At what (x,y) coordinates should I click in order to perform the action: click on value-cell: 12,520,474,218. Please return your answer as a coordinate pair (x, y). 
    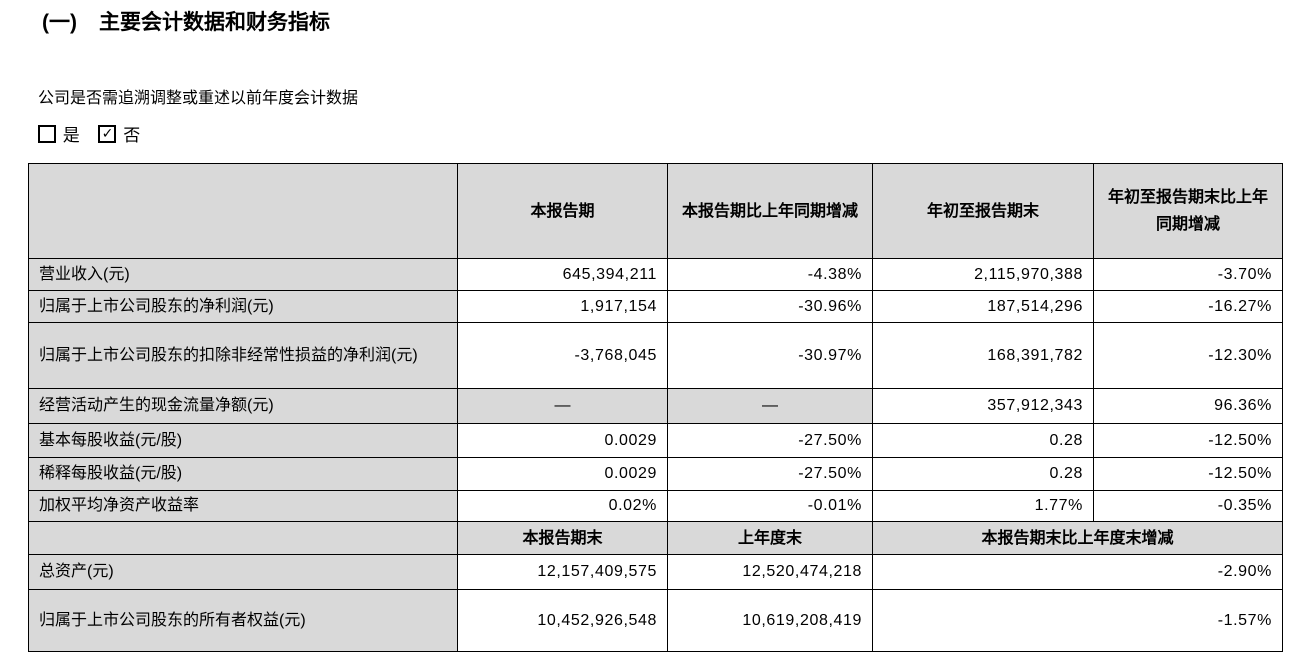
    Looking at the image, I should click on (770, 572).